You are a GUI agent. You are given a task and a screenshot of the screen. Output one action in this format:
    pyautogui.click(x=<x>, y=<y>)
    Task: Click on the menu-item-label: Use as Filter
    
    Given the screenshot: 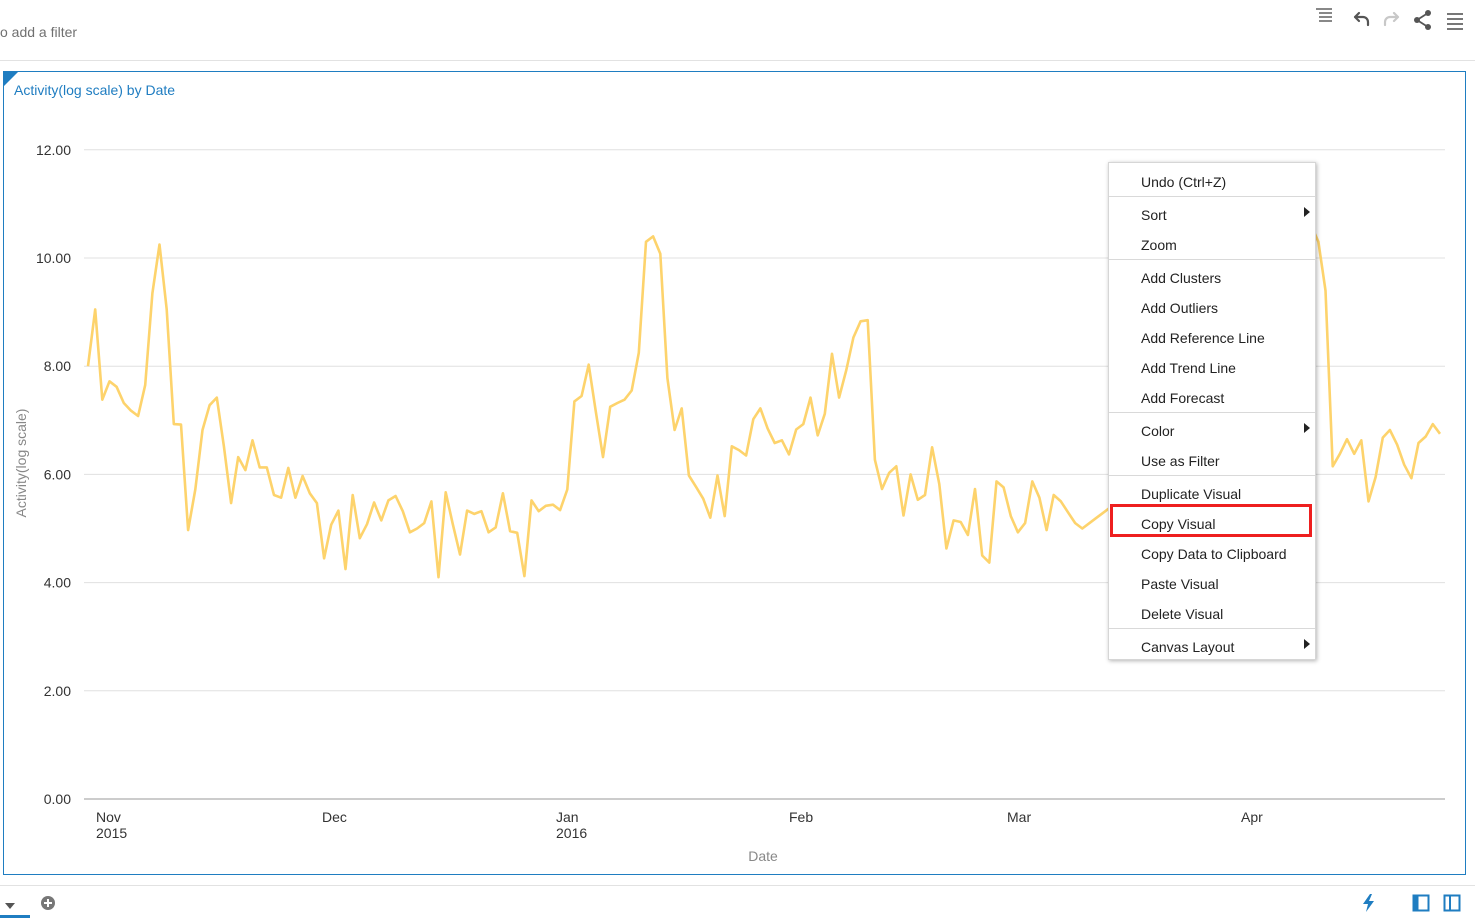 What is the action you would take?
    pyautogui.click(x=1180, y=461)
    